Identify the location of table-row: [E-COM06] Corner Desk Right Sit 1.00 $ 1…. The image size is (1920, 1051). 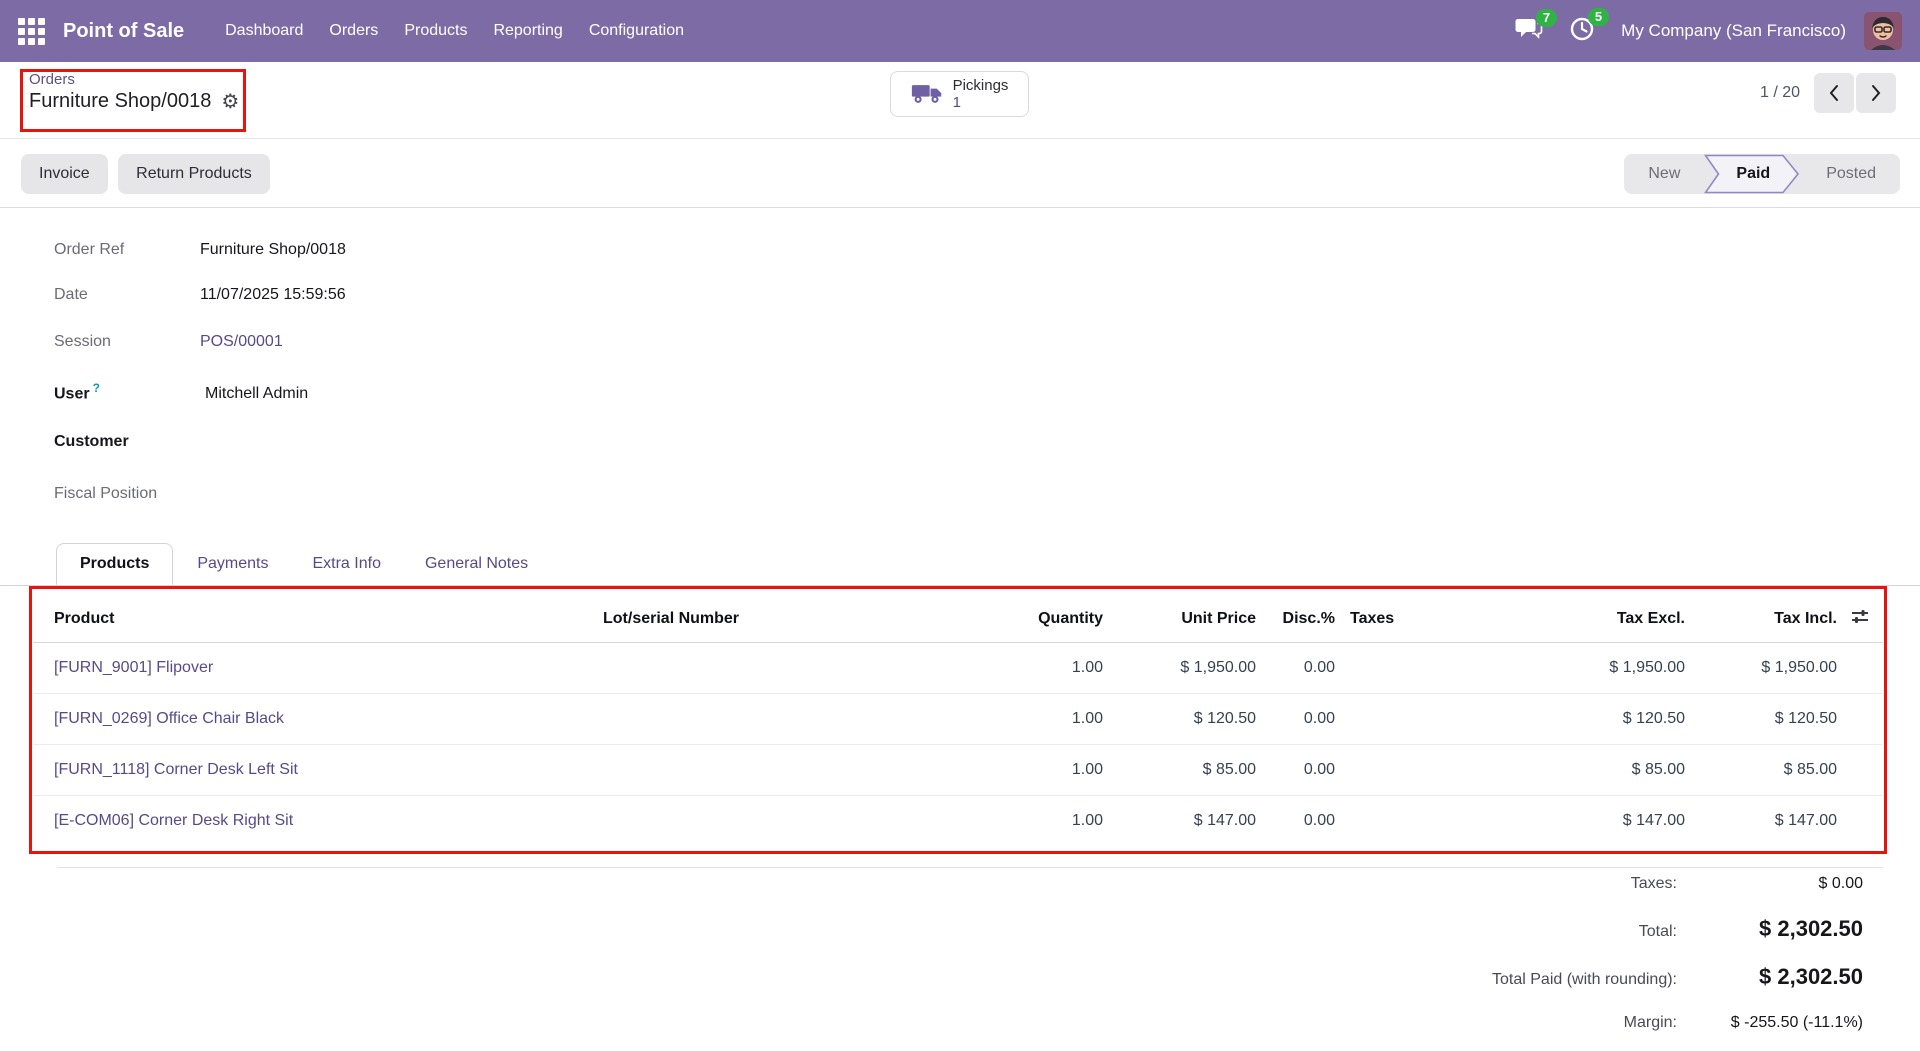
(958, 820).